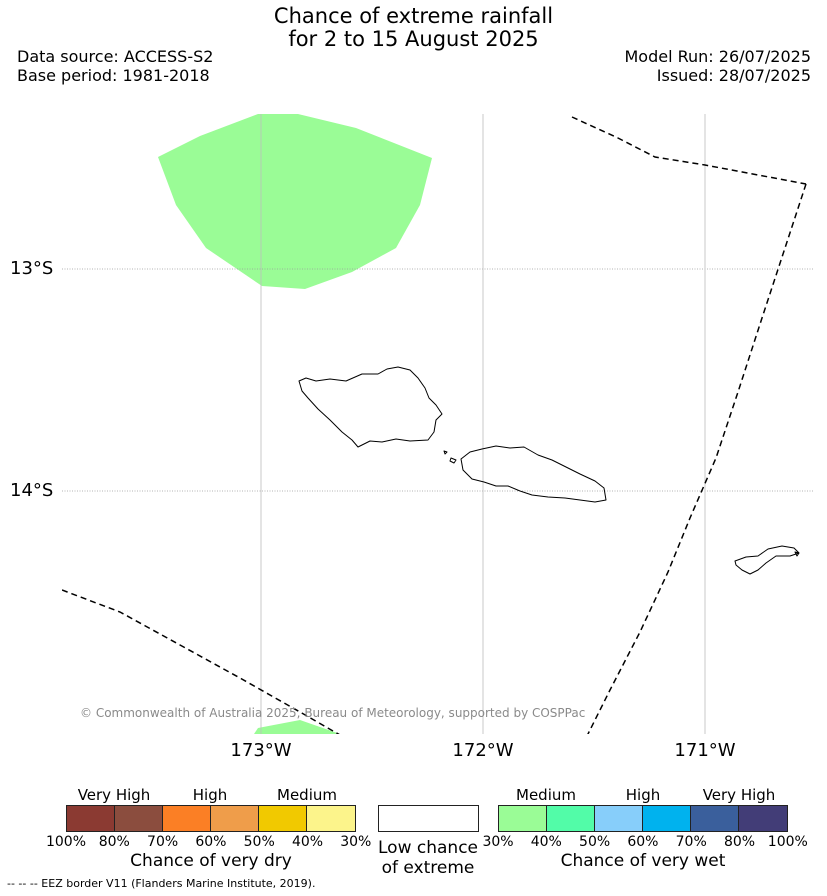  Describe the element at coordinates (546, 842) in the screenshot. I see `wet-tick-label: 40%` at that location.